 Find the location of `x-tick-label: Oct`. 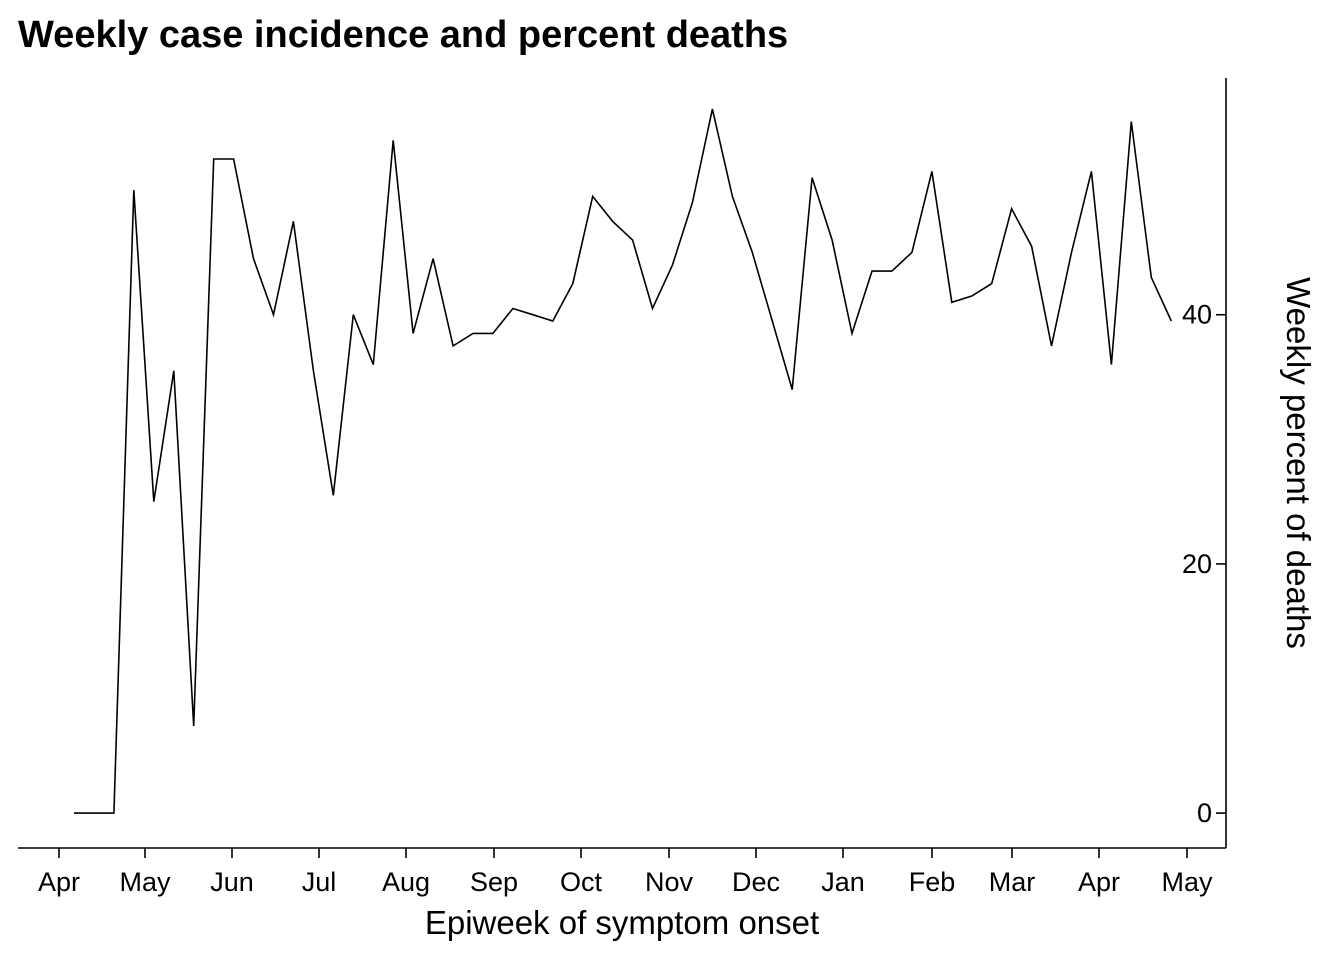

x-tick-label: Oct is located at coordinates (581, 882).